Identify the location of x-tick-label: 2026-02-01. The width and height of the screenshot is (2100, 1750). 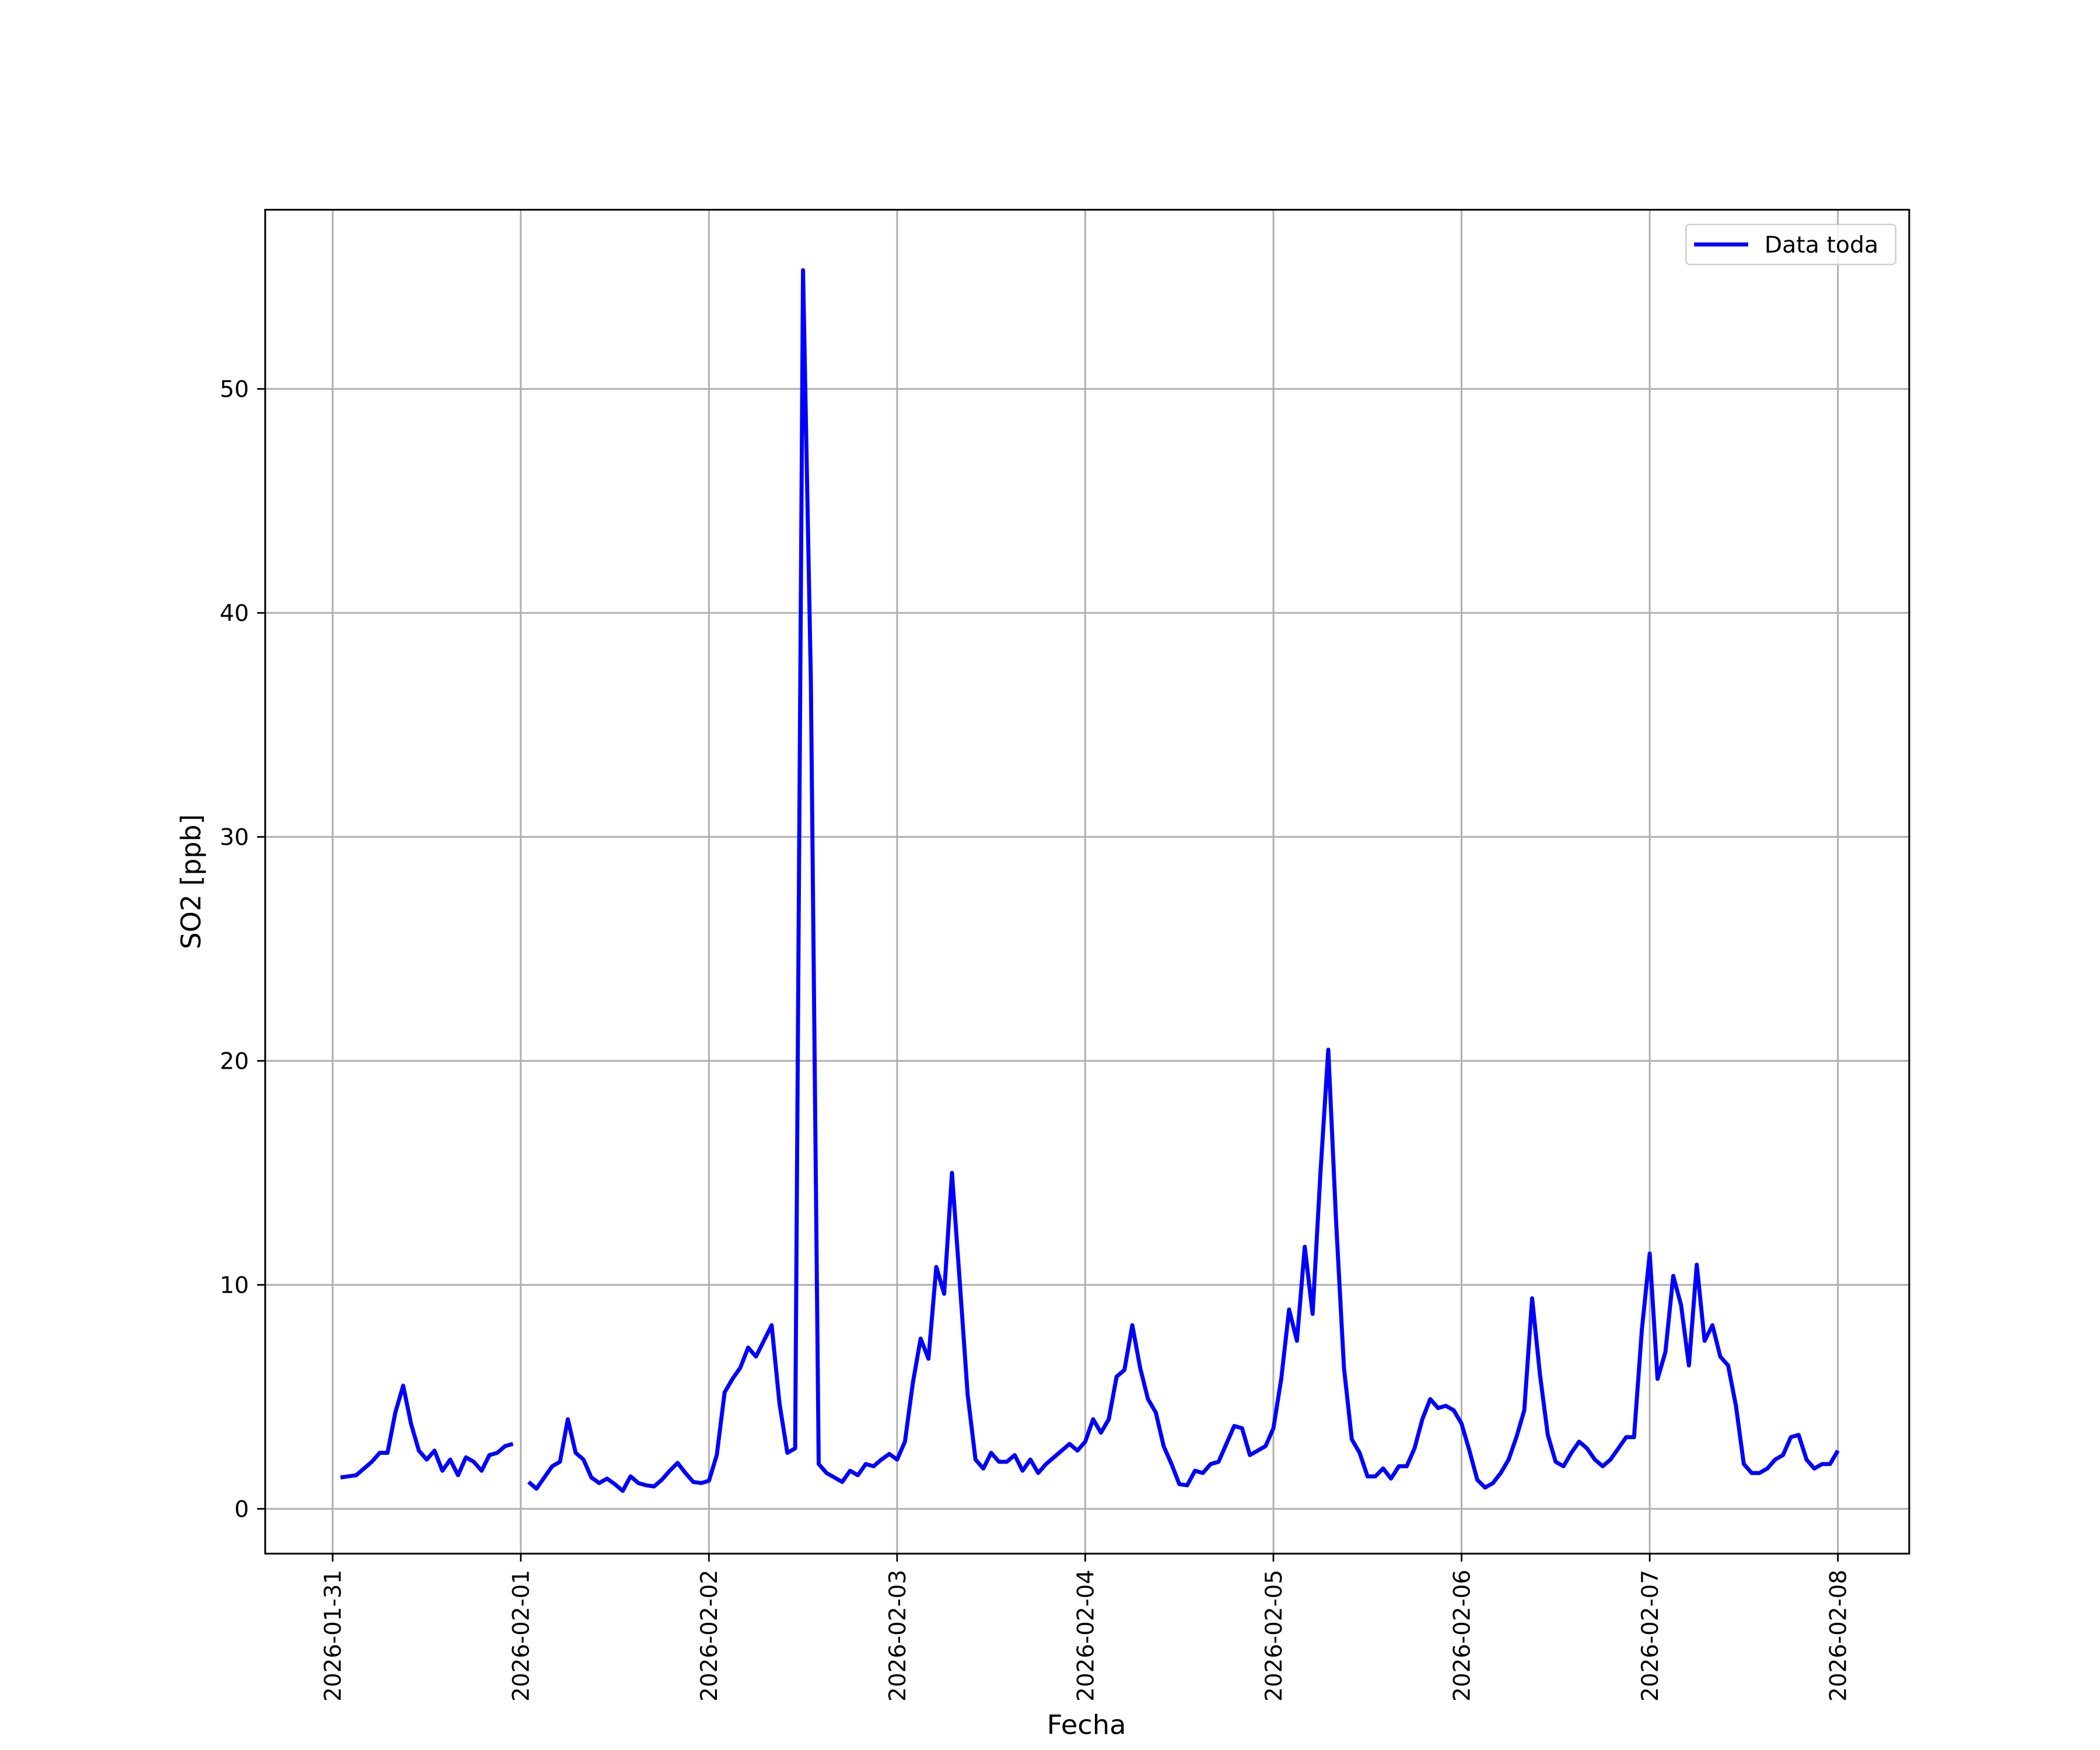
(521, 1636).